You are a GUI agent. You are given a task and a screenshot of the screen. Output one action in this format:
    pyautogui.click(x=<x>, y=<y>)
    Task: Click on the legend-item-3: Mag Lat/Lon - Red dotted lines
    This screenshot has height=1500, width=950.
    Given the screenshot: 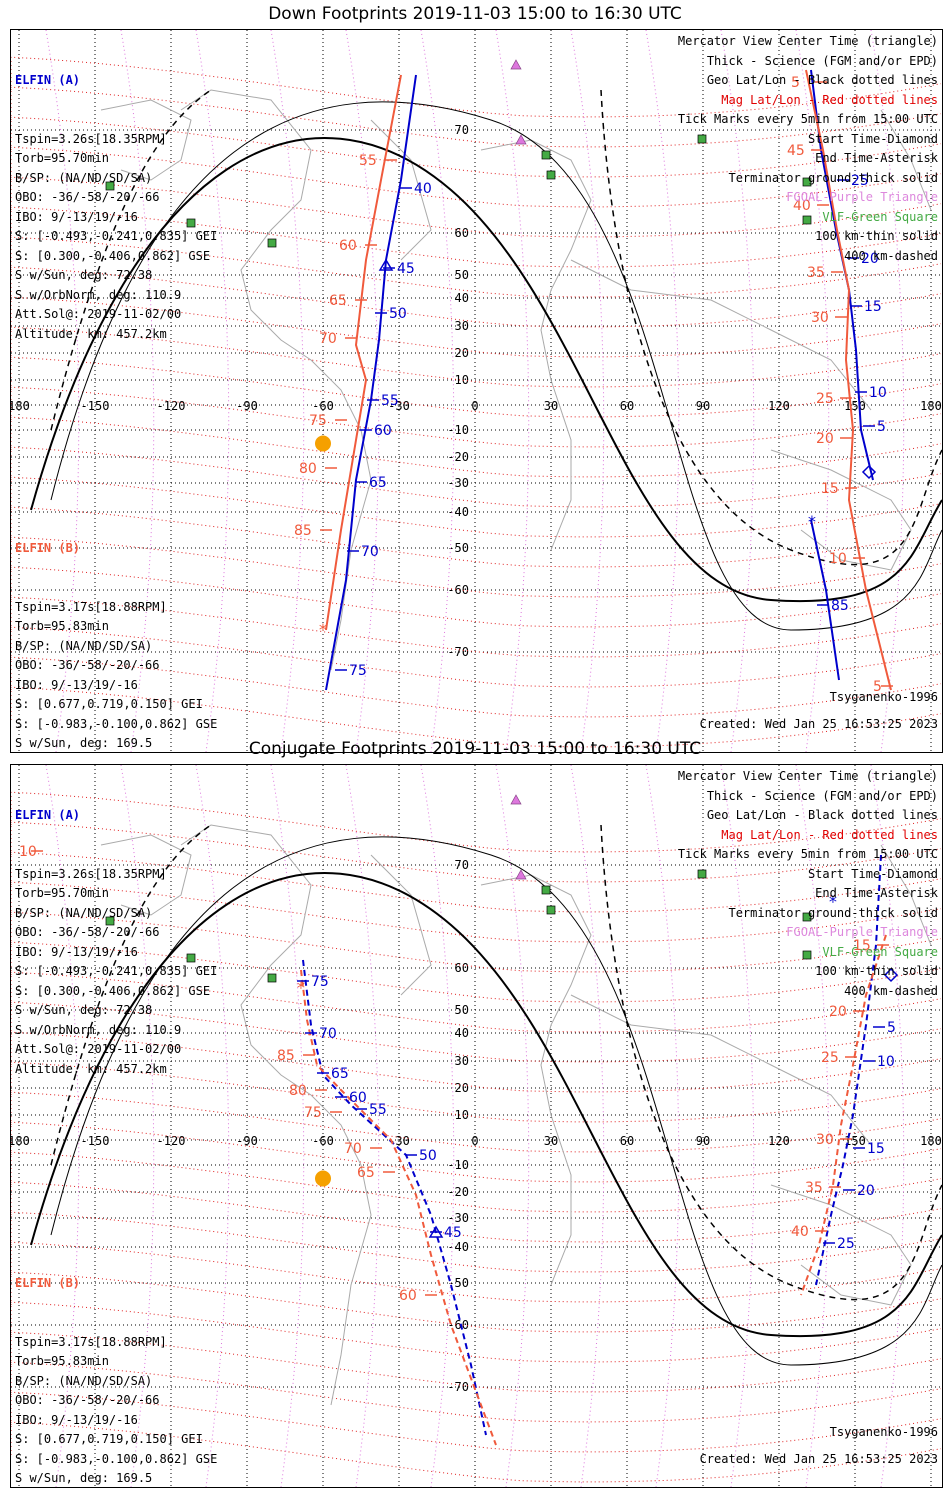 What is the action you would take?
    pyautogui.click(x=829, y=99)
    